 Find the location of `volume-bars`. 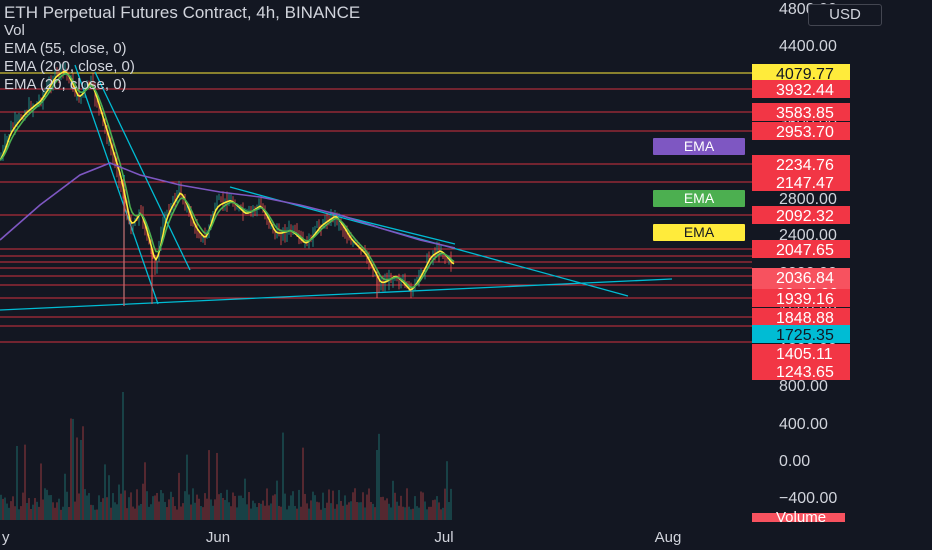

volume-bars is located at coordinates (226, 456).